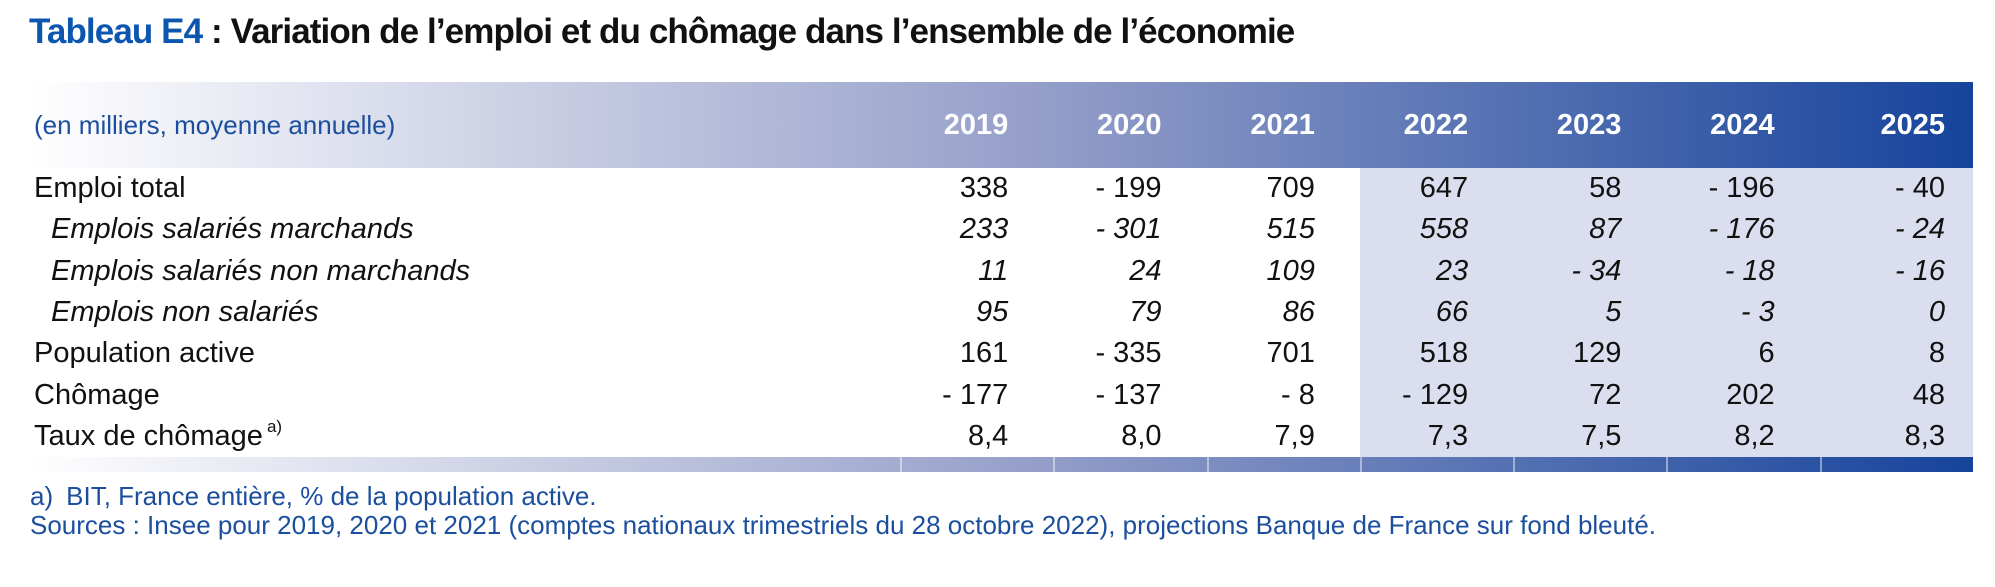  Describe the element at coordinates (1896, 354) in the screenshot. I see `value-2025: 8` at that location.